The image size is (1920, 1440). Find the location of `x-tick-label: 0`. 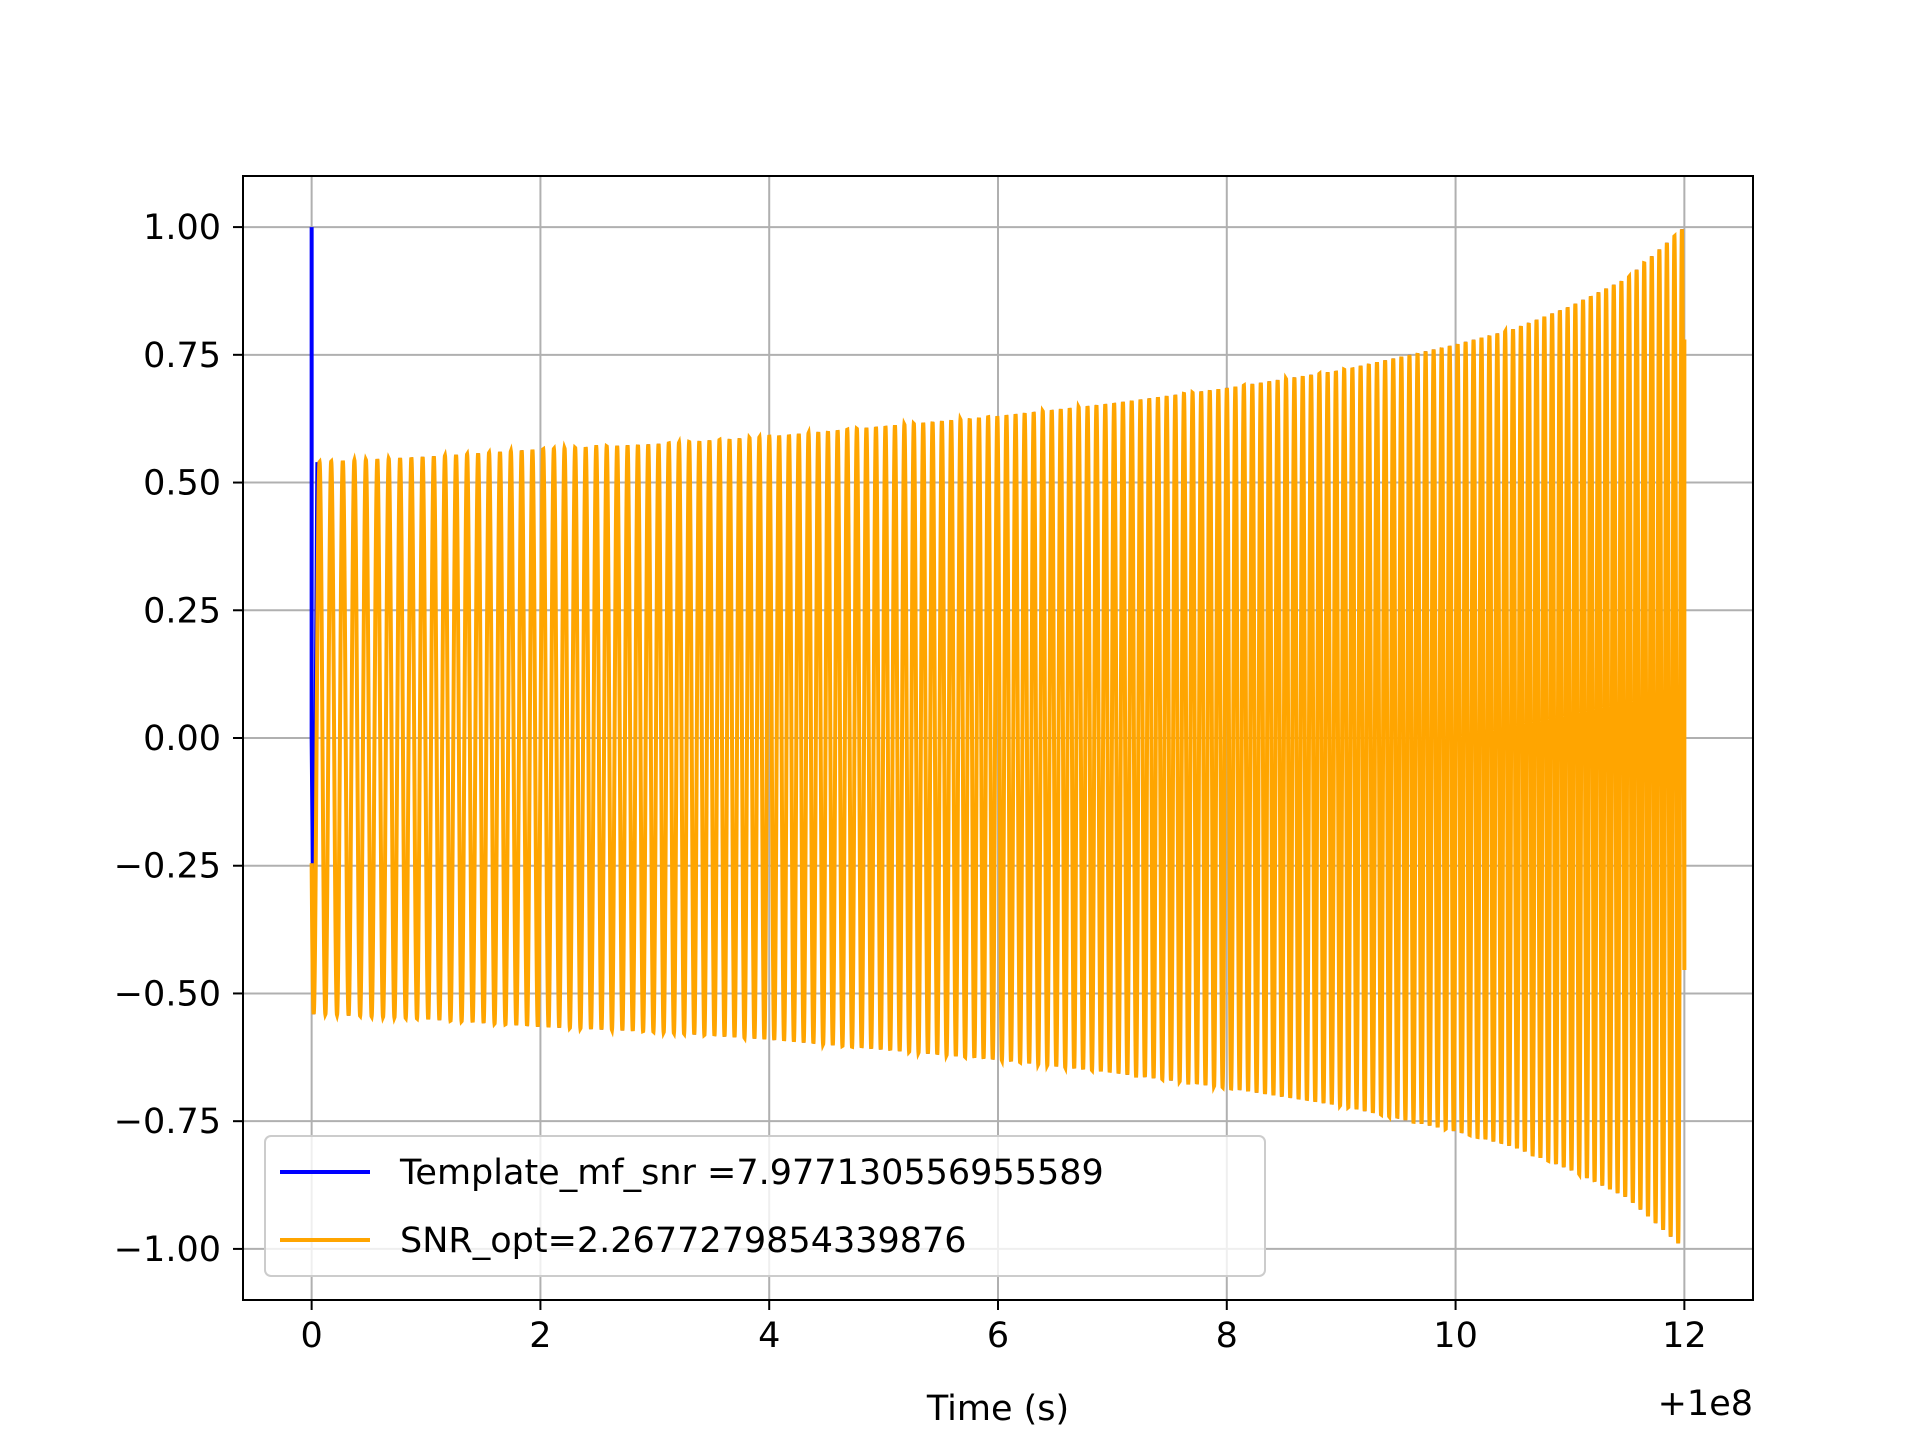

x-tick-label: 0 is located at coordinates (311, 1336).